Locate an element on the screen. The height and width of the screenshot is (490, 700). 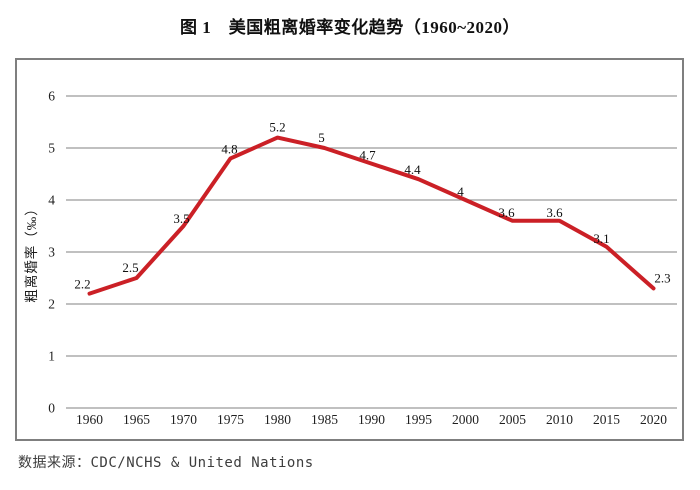
x-tick-label: 2005 is located at coordinates (512, 419).